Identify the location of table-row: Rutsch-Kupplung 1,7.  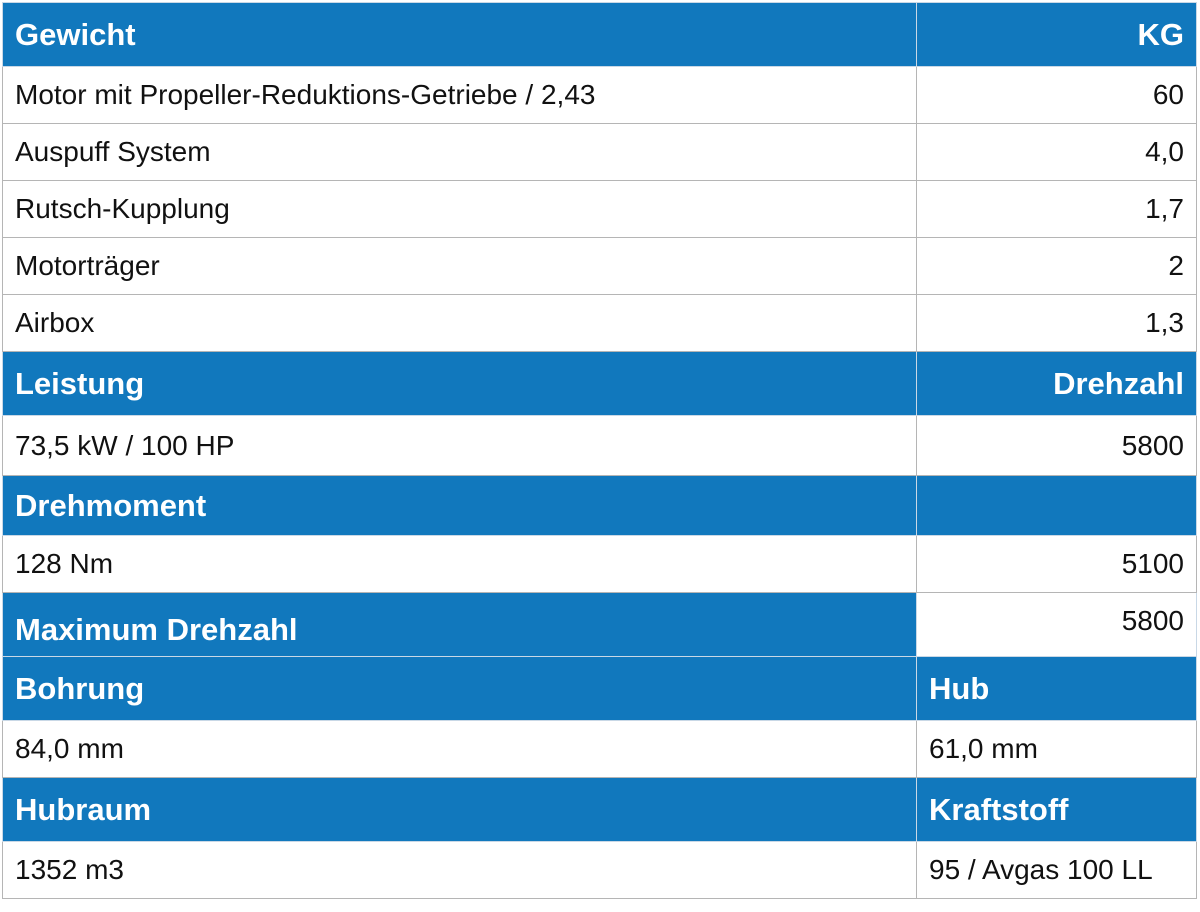
(599, 209).